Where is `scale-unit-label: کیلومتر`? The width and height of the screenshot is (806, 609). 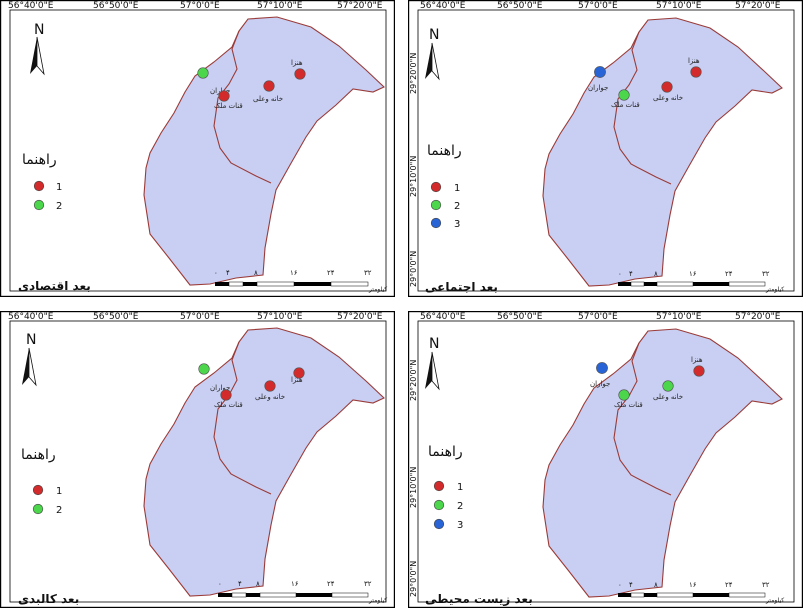
scale-unit-label: کیلومتر is located at coordinates (377, 289).